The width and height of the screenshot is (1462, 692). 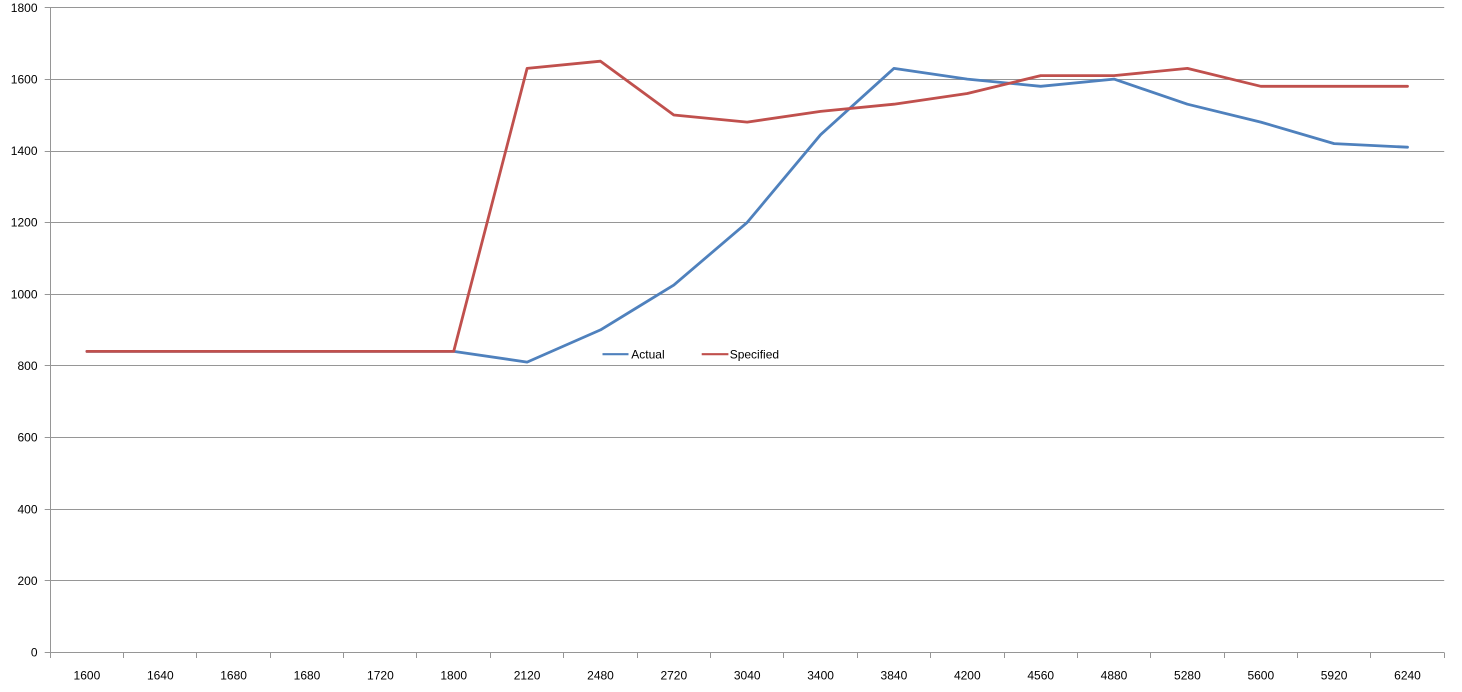 I want to click on svg-text: 1400, so click(x=24, y=151).